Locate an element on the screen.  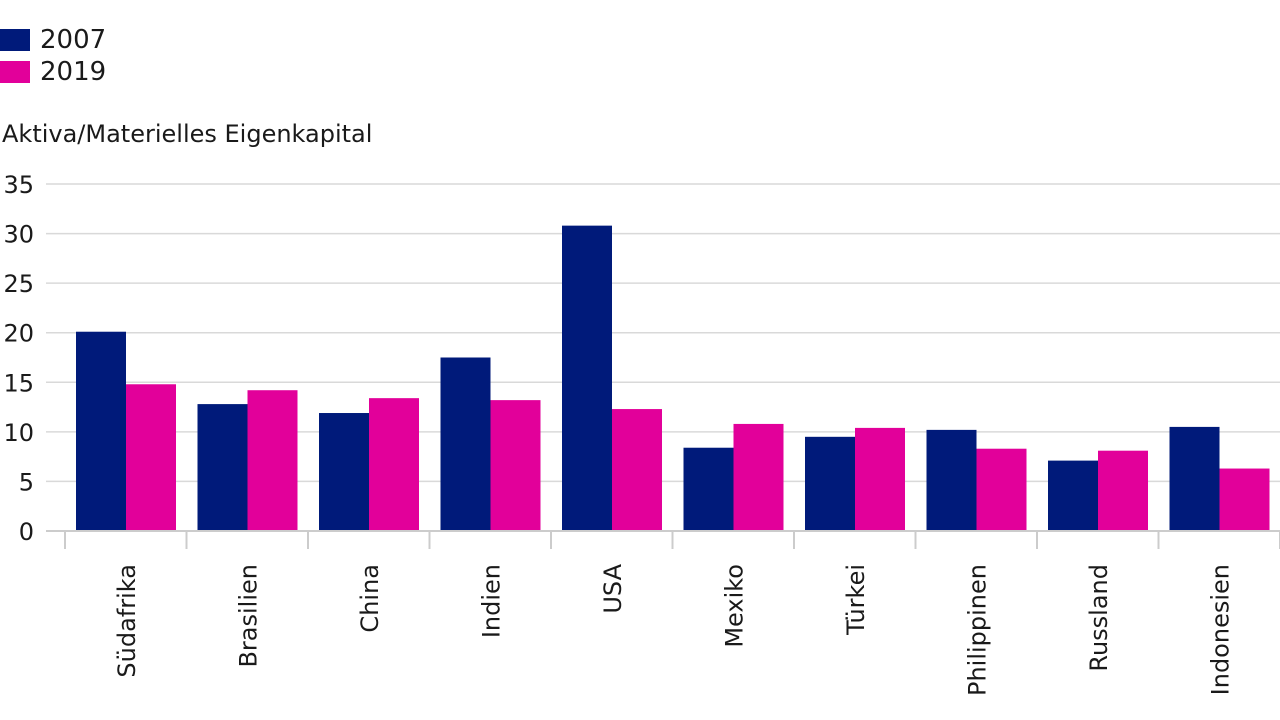
category-label: USA is located at coordinates (613, 588).